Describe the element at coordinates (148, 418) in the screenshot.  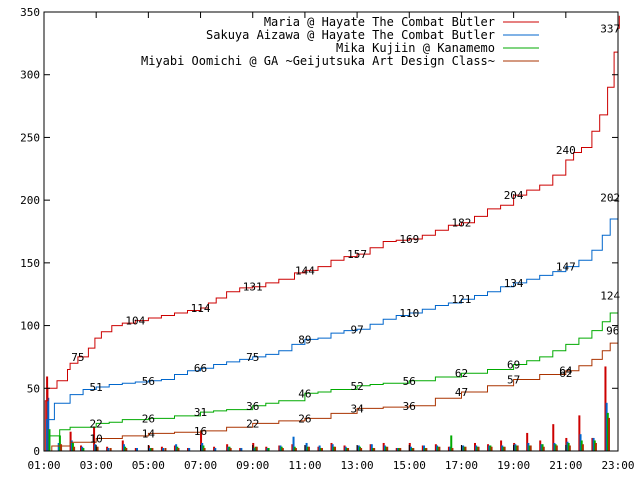
I see `data-label-3: 26` at that location.